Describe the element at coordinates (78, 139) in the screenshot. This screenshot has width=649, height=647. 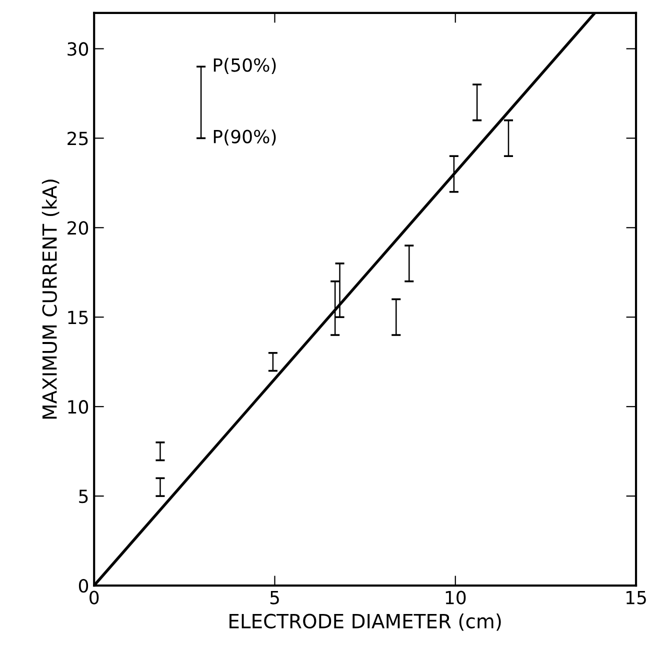
I see `y-tick-label: 25` at that location.